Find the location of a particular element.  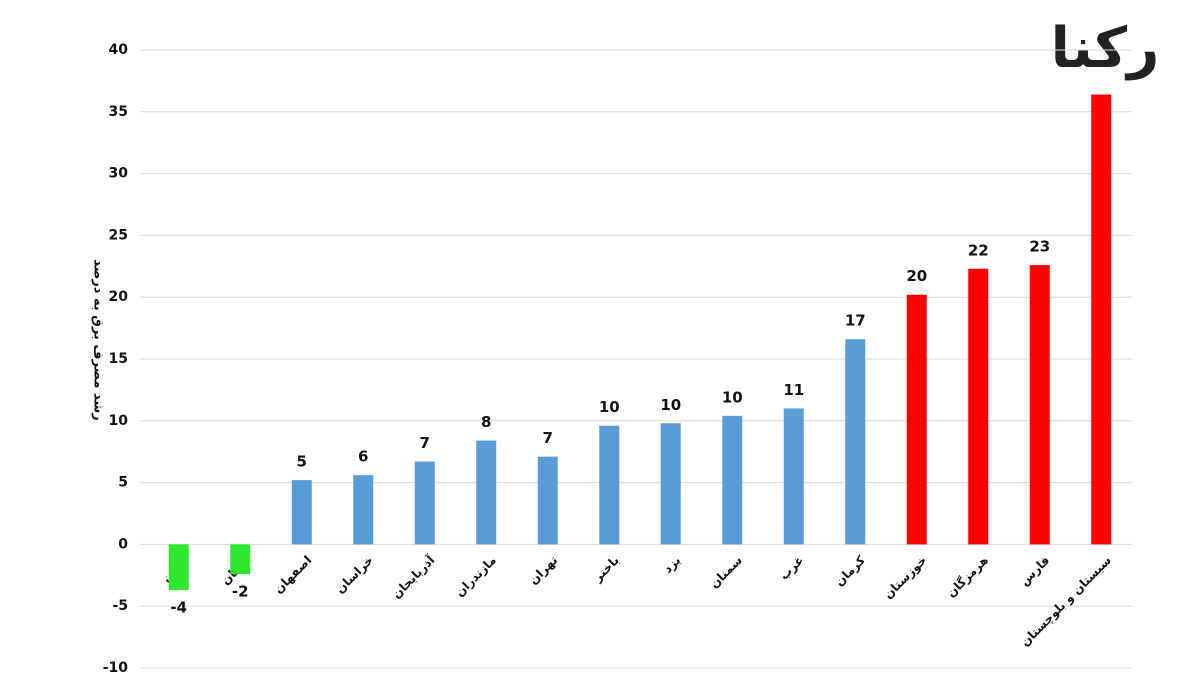

data-label: 20 is located at coordinates (916, 276).